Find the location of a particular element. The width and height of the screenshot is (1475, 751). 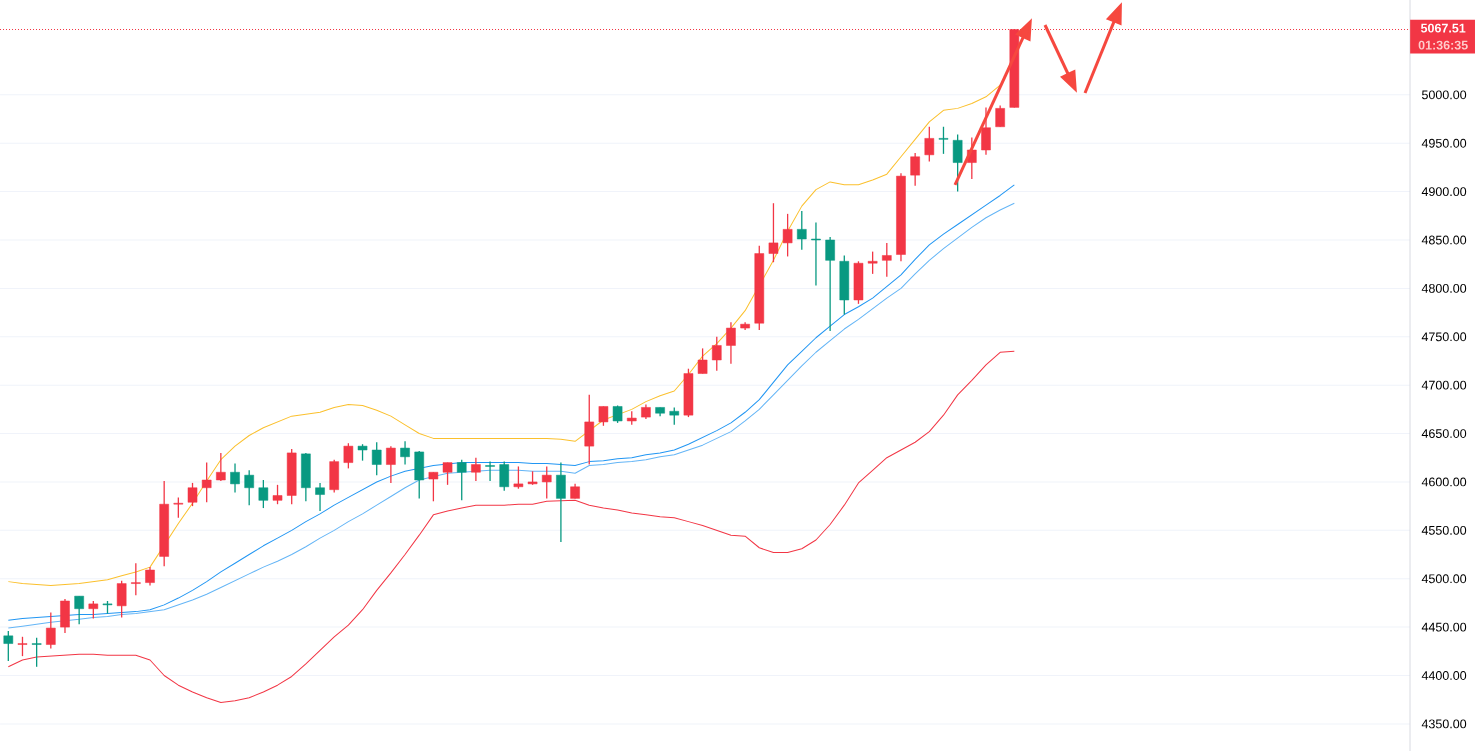

y-tick-label: 4500.00 is located at coordinates (1444, 579).